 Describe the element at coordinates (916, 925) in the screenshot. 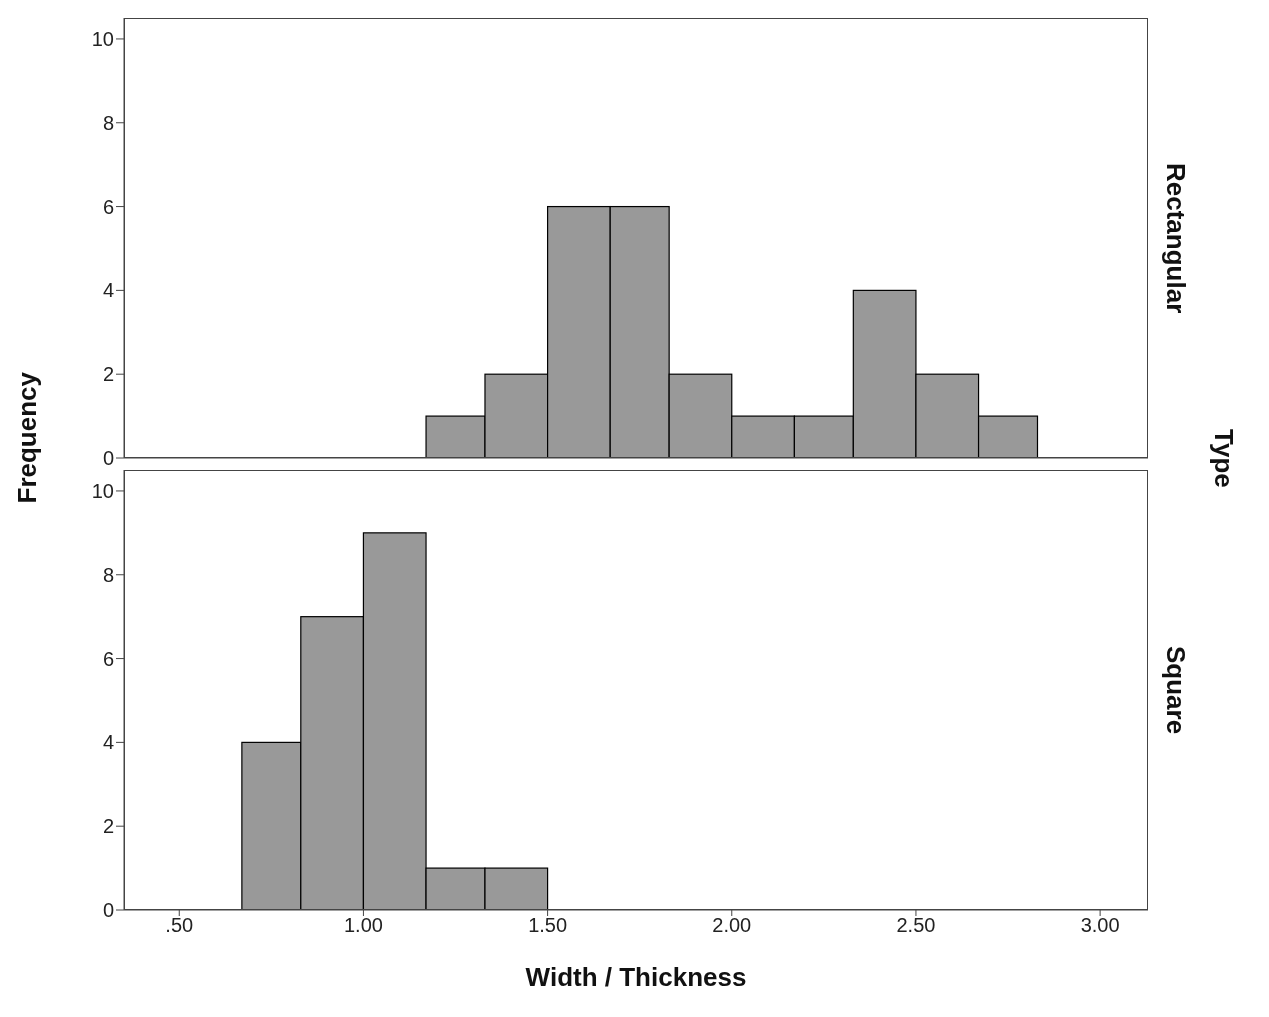

I see `x-tick-label: 2.50` at that location.